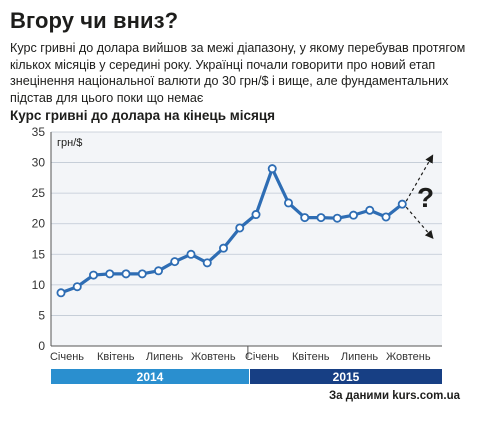  What do you see at coordinates (419, 178) in the screenshot?
I see `projection-up-arrow` at bounding box center [419, 178].